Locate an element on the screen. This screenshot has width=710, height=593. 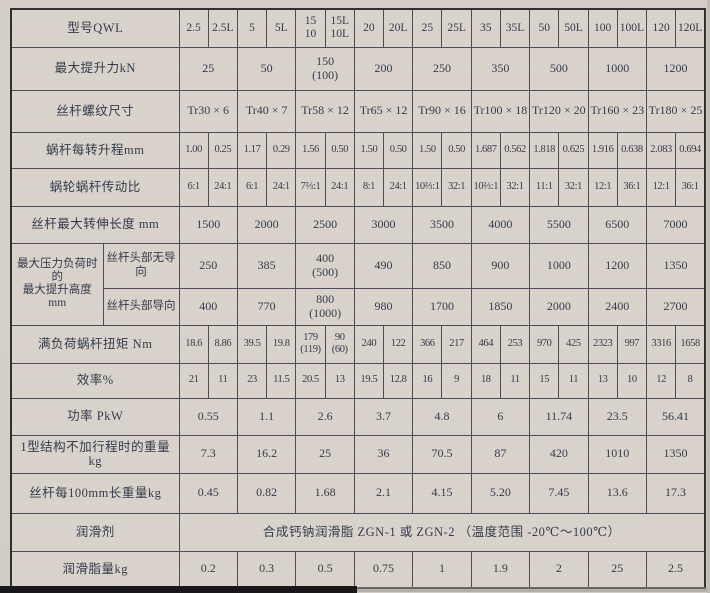
model-cell: 35L is located at coordinates (515, 28).